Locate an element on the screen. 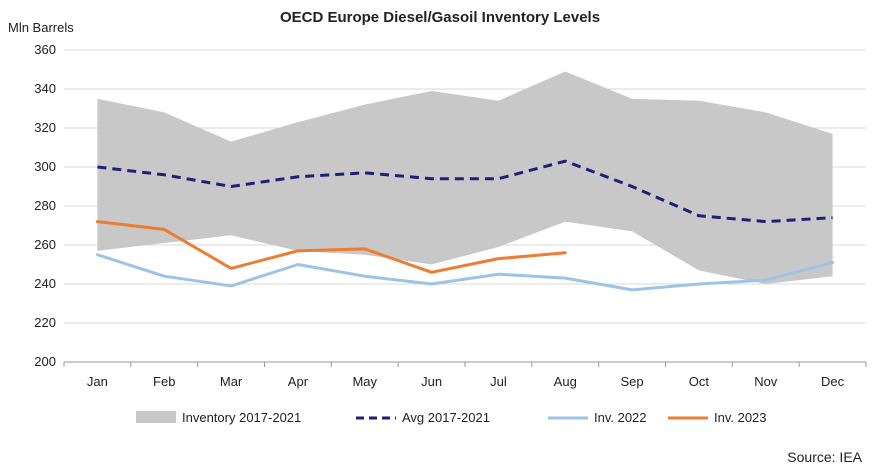  x-tick-label: Oct is located at coordinates (699, 381).